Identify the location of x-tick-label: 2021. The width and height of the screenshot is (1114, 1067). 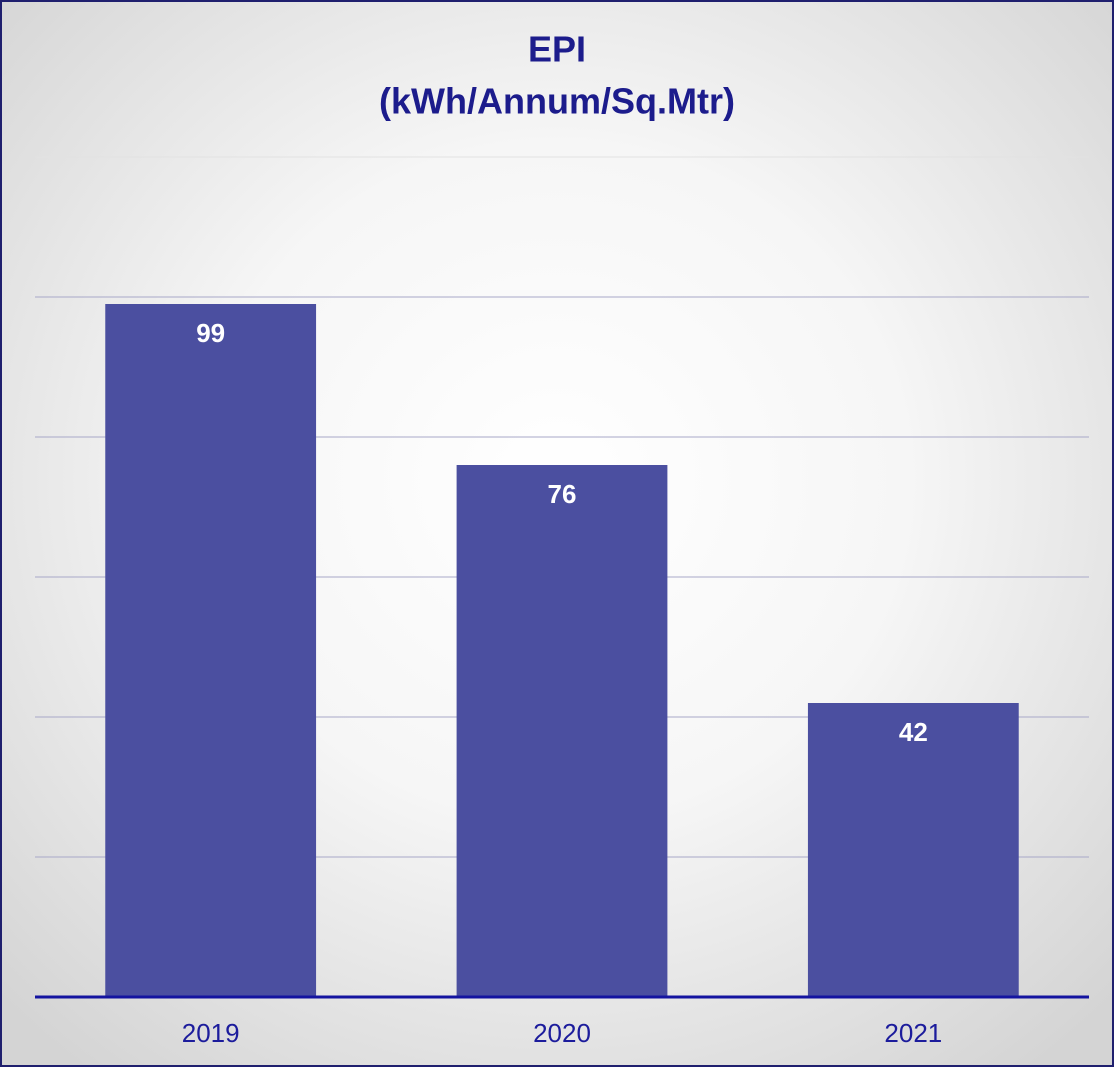
(913, 1033).